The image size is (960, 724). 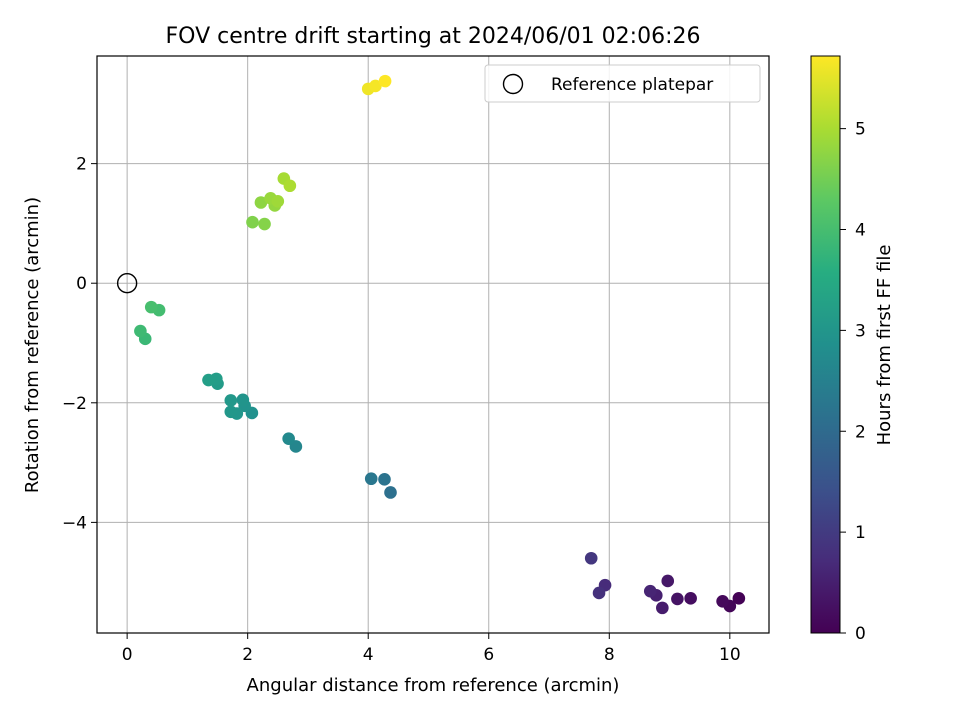 I want to click on colorbar-ticks: 0 1 2 3 4 5, so click(x=853, y=382).